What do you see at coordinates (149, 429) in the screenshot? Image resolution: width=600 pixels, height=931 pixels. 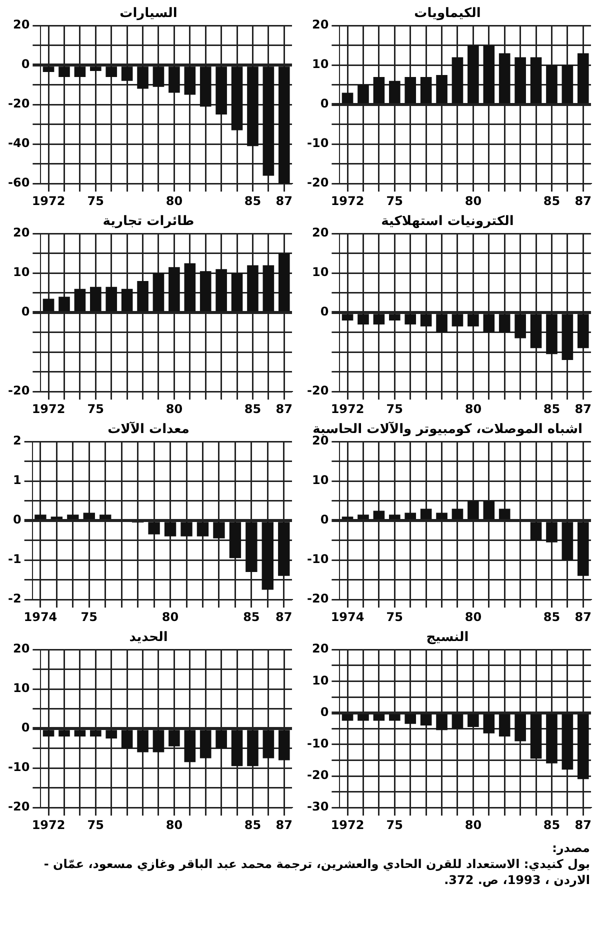 I see `chart-title: معدات الآلات` at bounding box center [149, 429].